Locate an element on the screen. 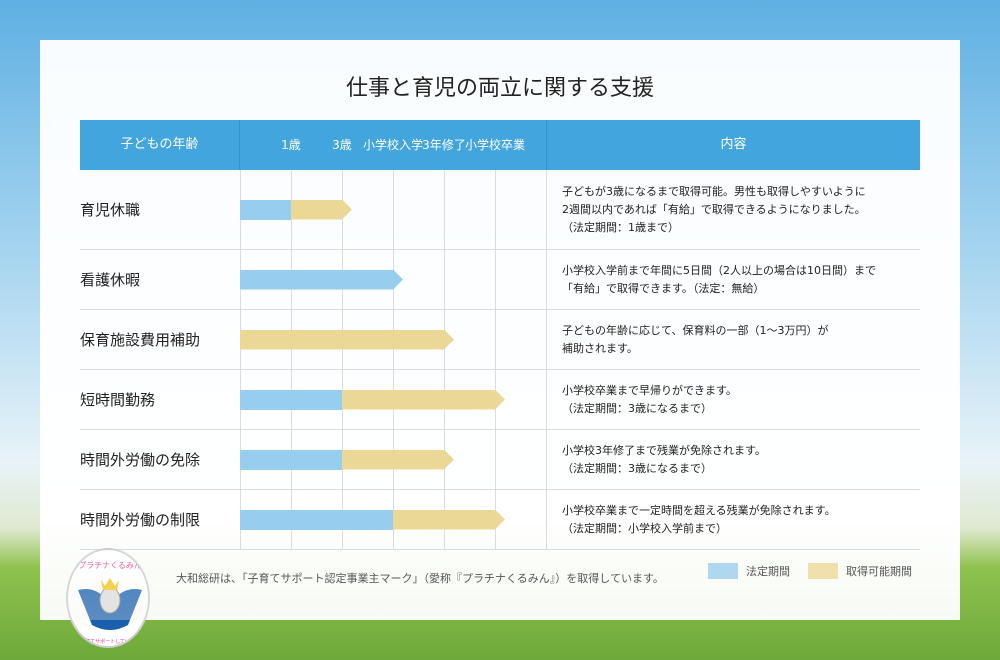 This screenshot has width=1000, height=660. legend-swatch-yellow is located at coordinates (823, 571).